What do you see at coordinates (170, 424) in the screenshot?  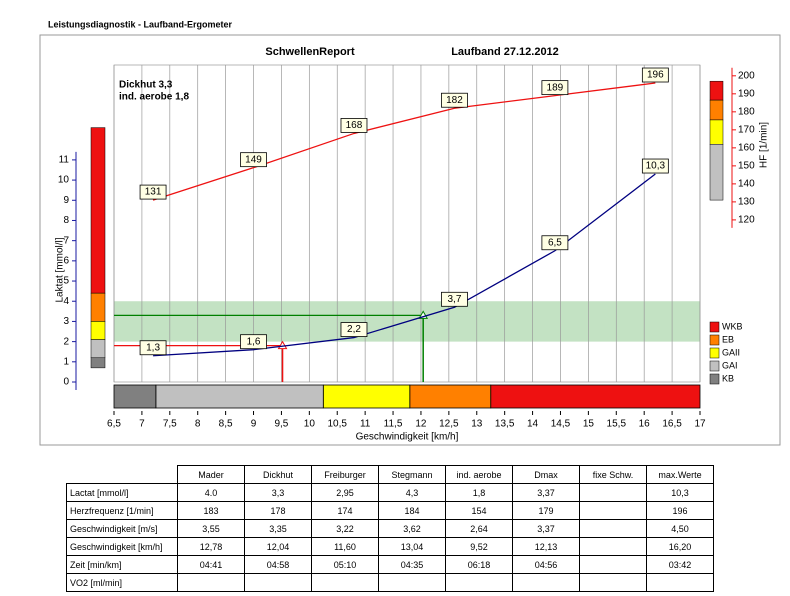 I see `x-tick-label: 7,5` at bounding box center [170, 424].